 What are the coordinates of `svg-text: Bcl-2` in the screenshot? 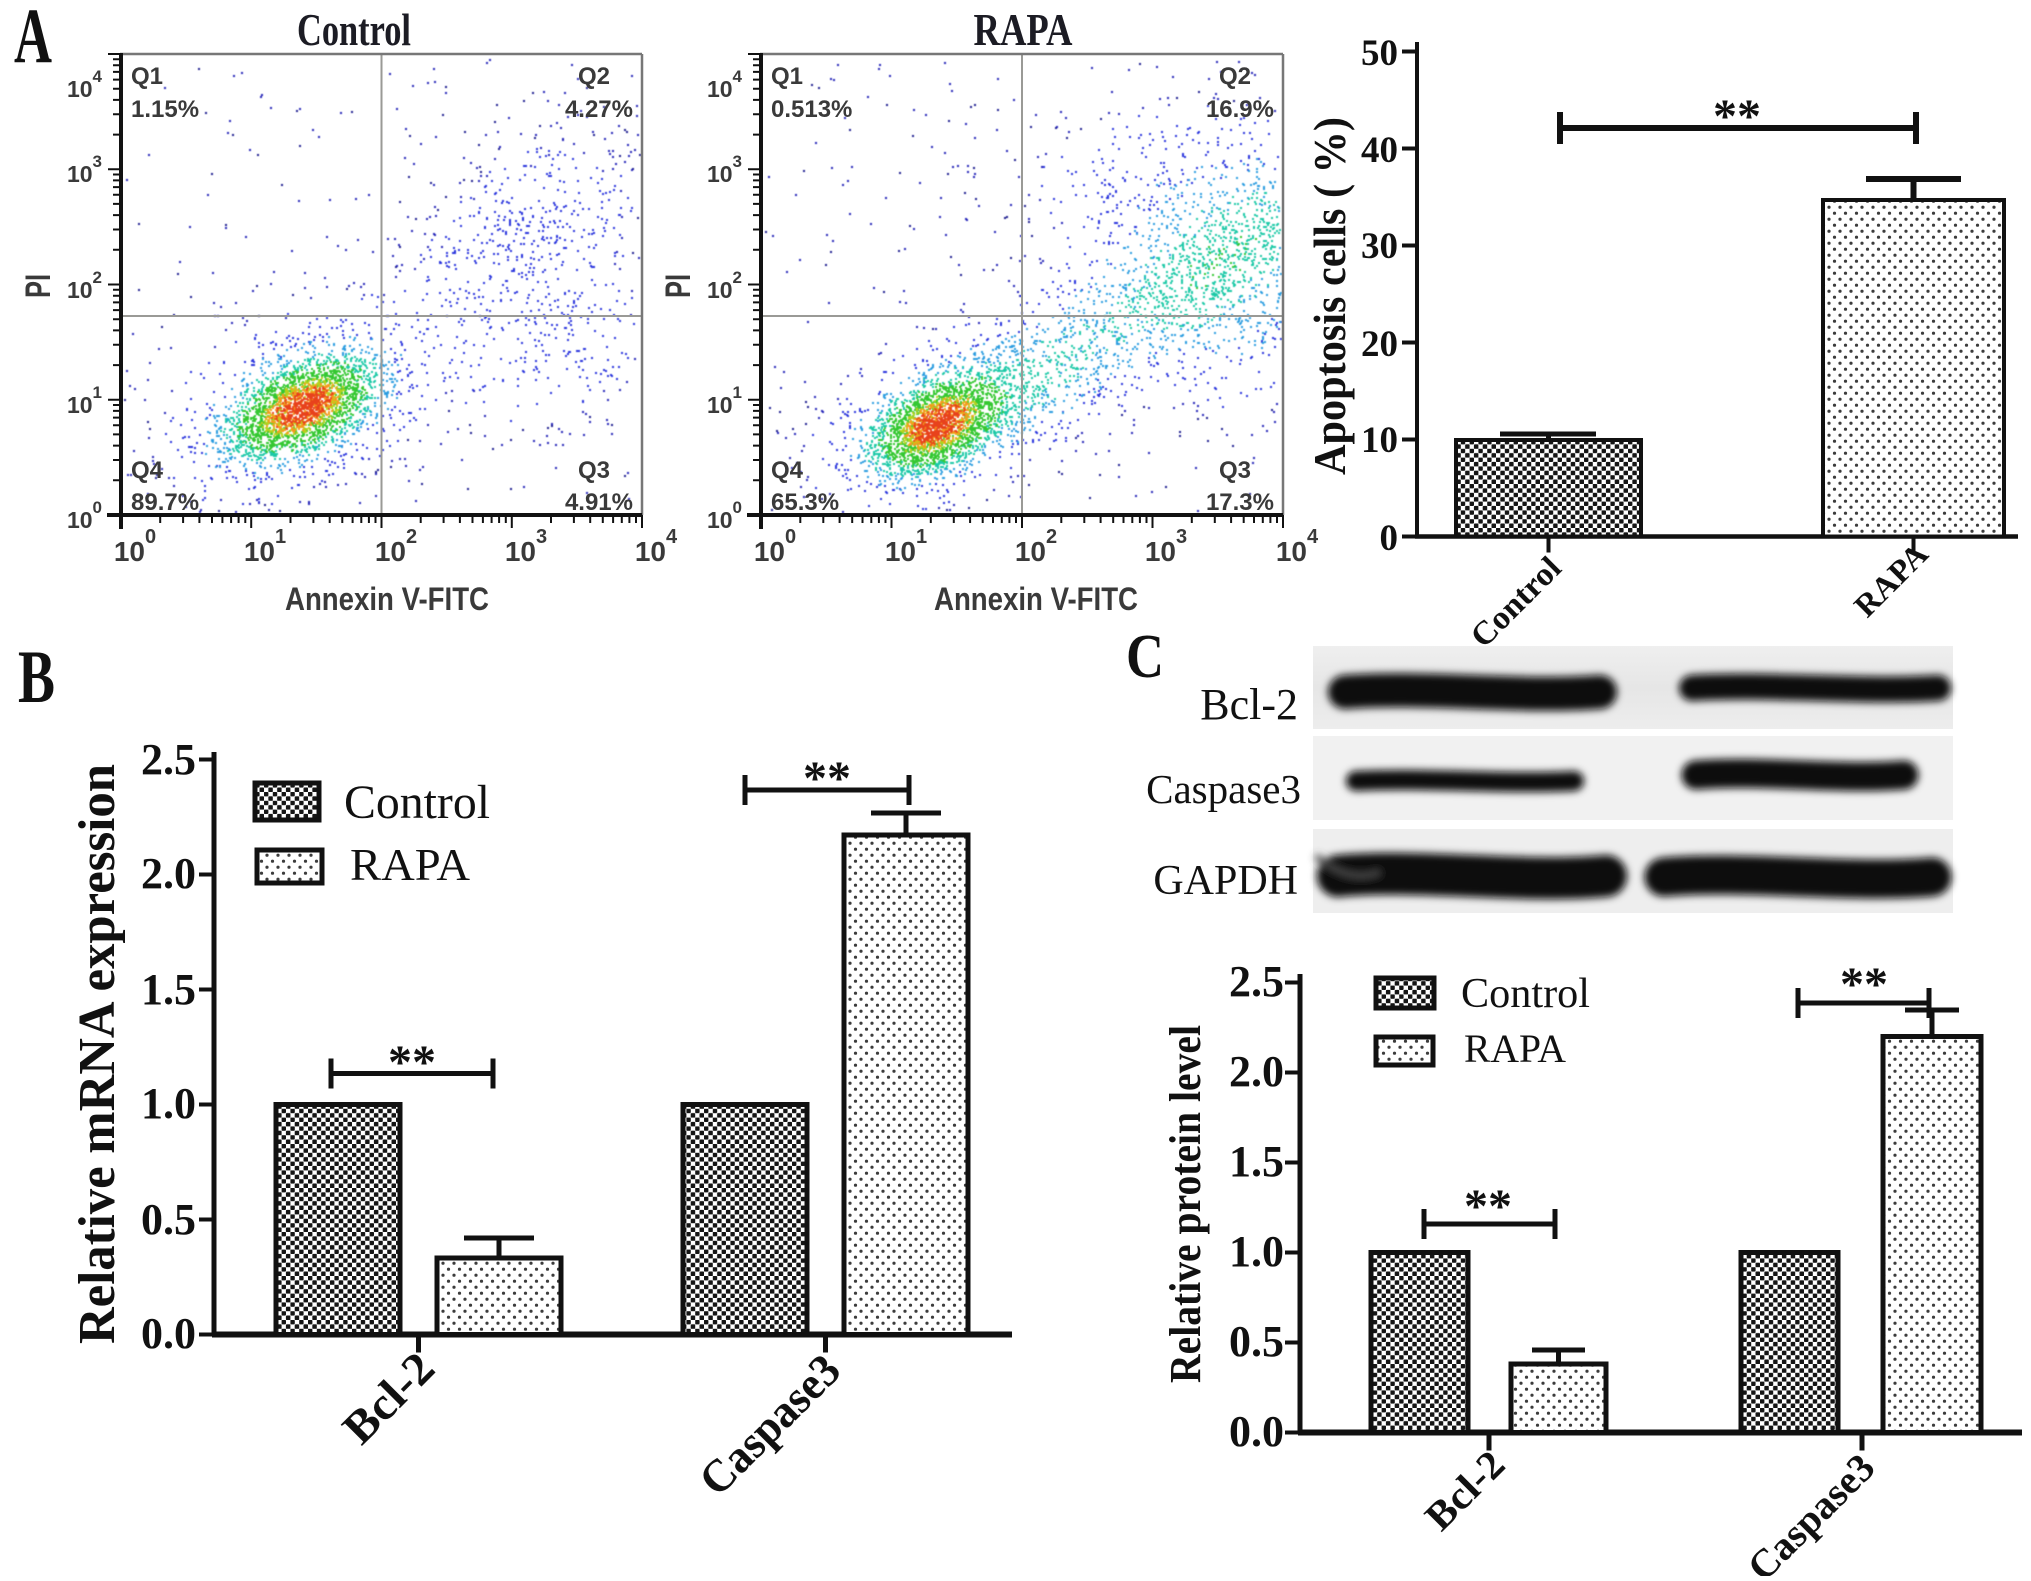 It's located at (1249, 704).